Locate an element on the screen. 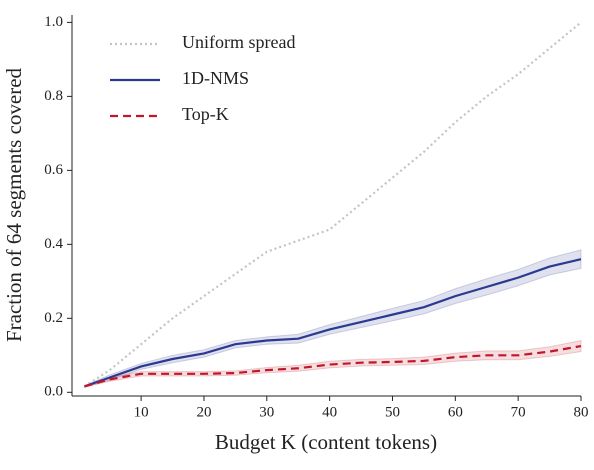  y-axis-label: Fraction of 64 segments covered is located at coordinates (14, 204).